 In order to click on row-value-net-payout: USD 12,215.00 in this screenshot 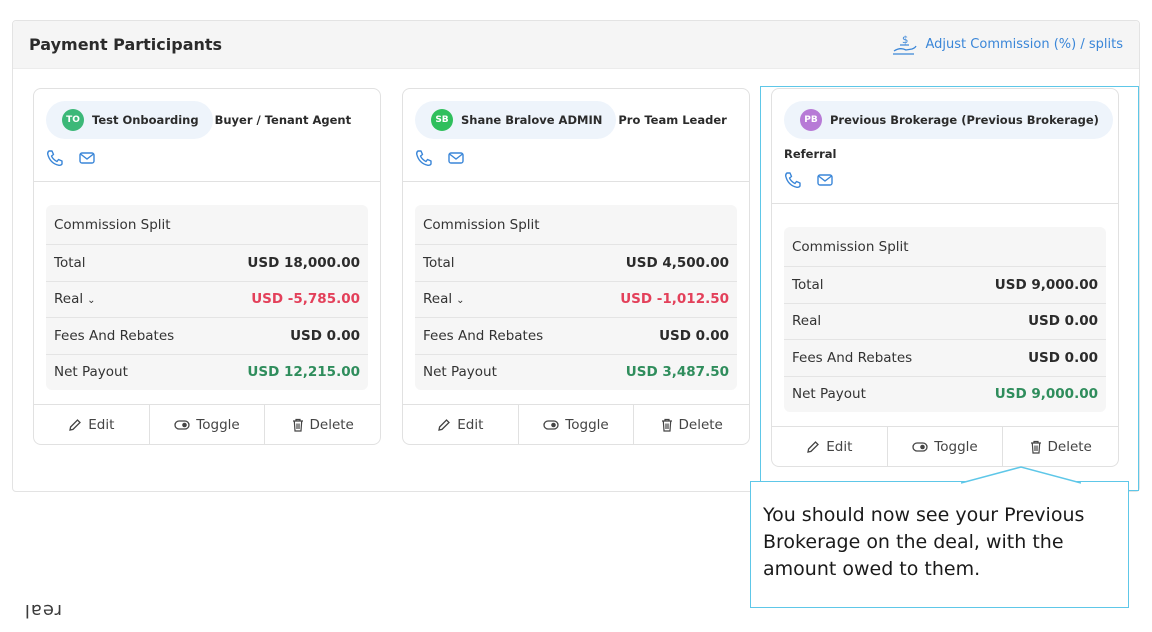, I will do `click(303, 372)`.